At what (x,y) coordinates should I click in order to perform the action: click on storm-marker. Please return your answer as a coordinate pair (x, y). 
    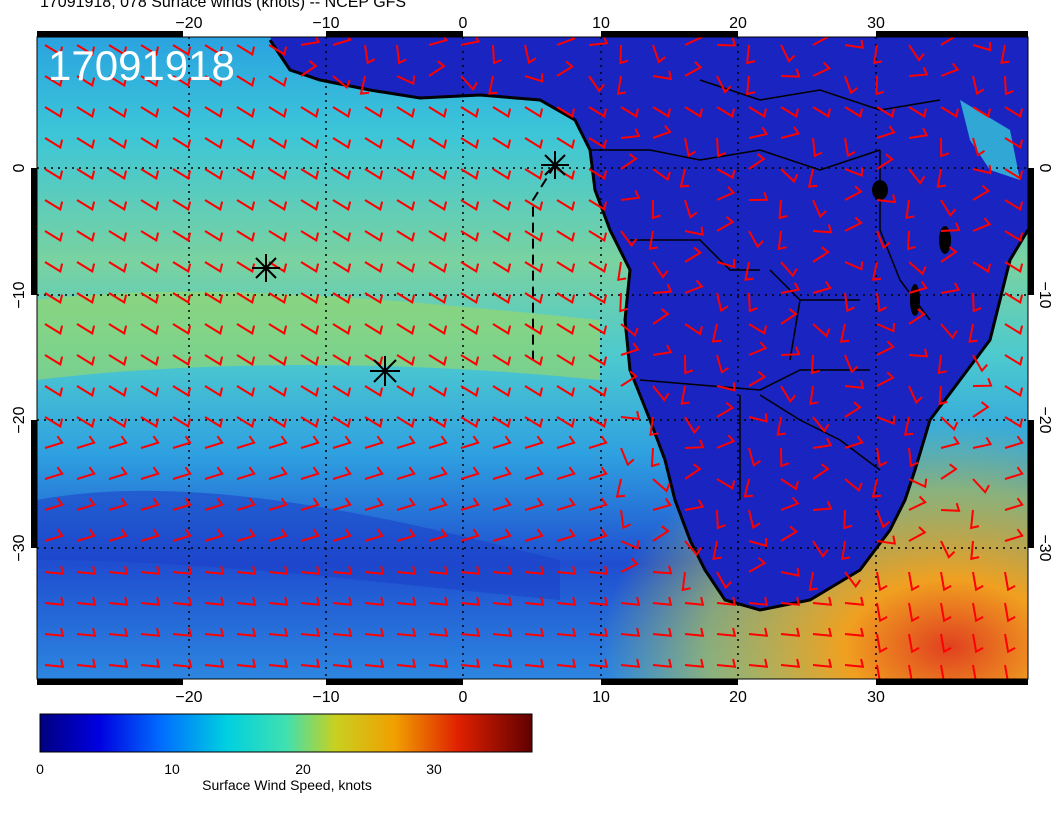
    Looking at the image, I should click on (555, 165).